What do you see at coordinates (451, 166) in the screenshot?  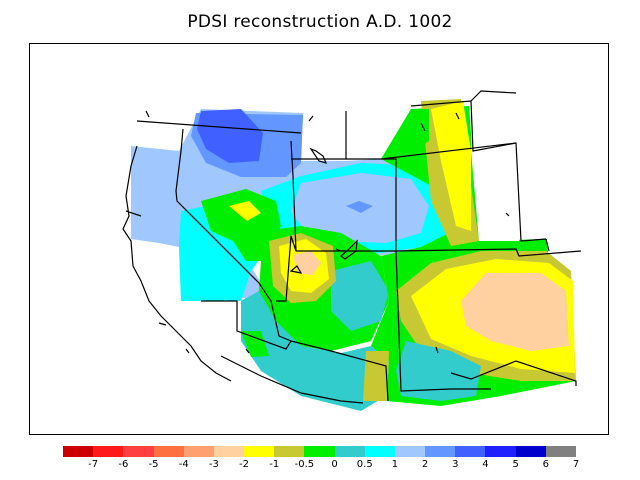 I see `region-yellow-east-north` at bounding box center [451, 166].